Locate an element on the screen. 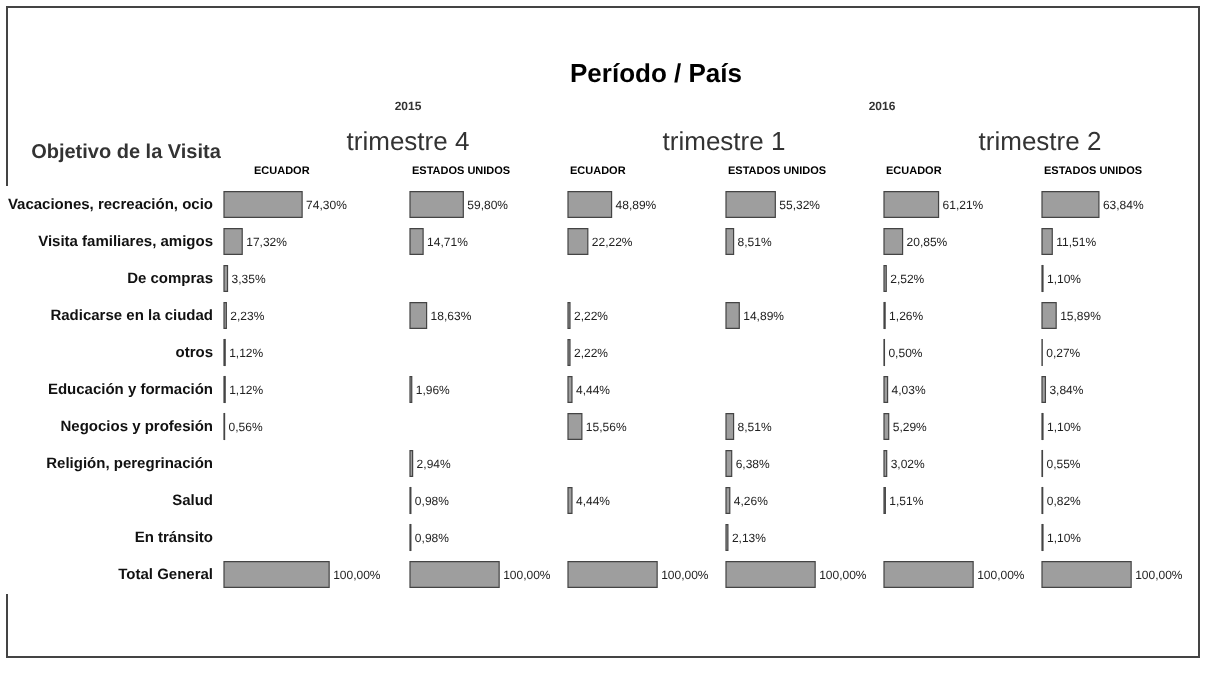 The height and width of the screenshot is (676, 1214). chart-title: Período / País is located at coordinates (656, 73).